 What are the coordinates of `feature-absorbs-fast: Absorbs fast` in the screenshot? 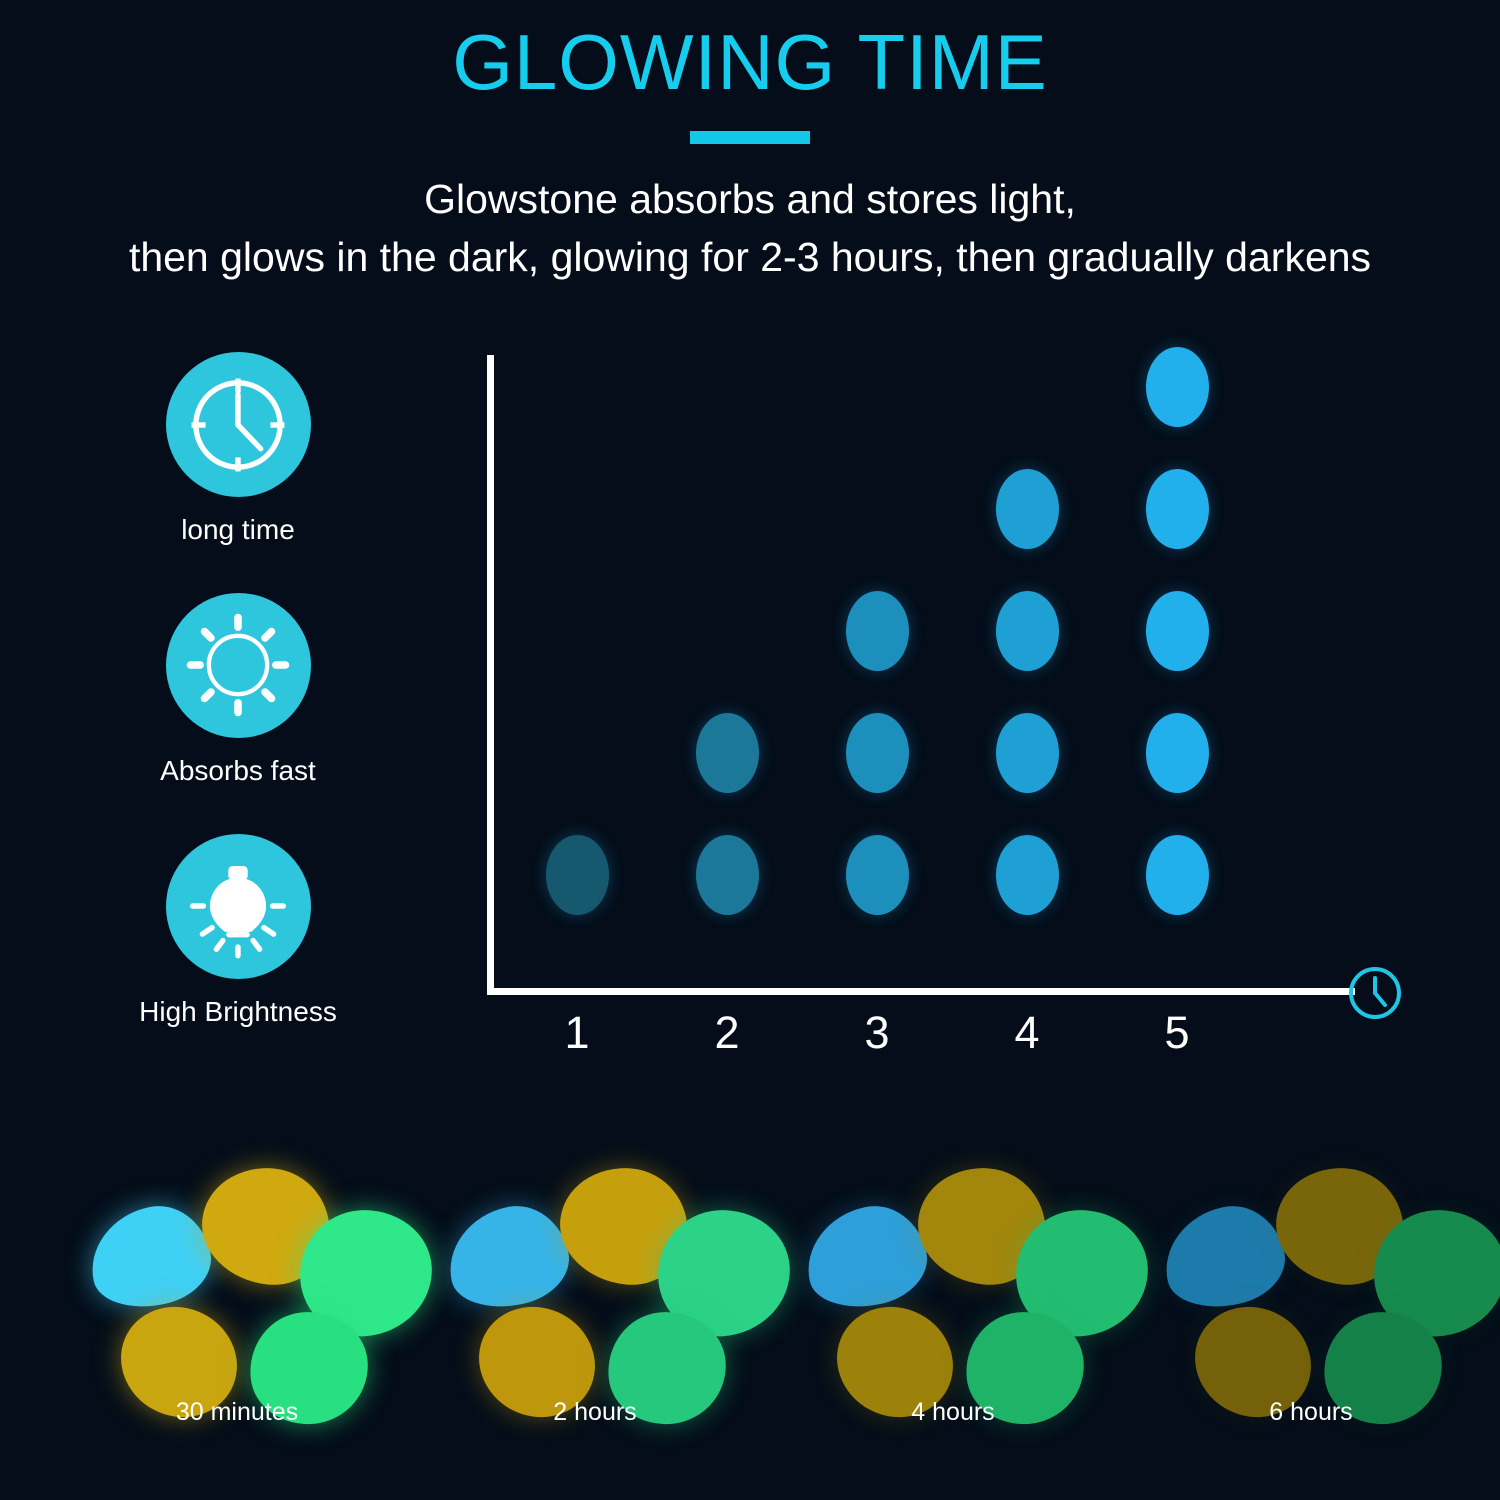 It's located at (238, 689).